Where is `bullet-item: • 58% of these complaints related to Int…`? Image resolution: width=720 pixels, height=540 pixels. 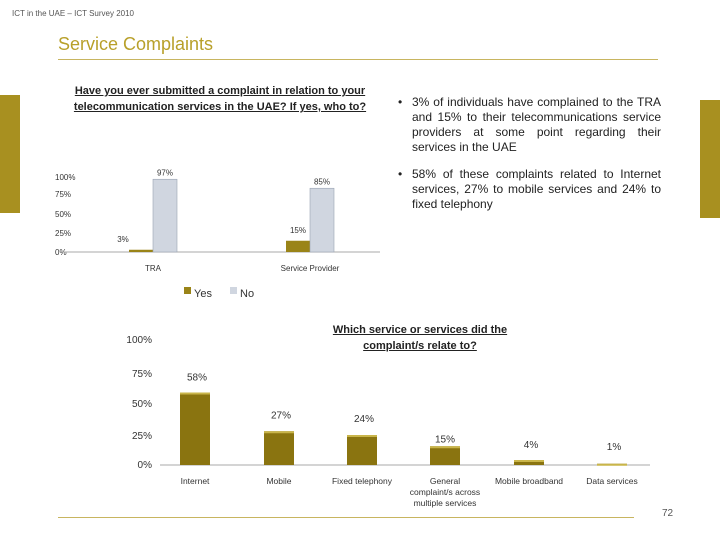
bullet-item: • 58% of these complaints related to Int… is located at coordinates (529, 189).